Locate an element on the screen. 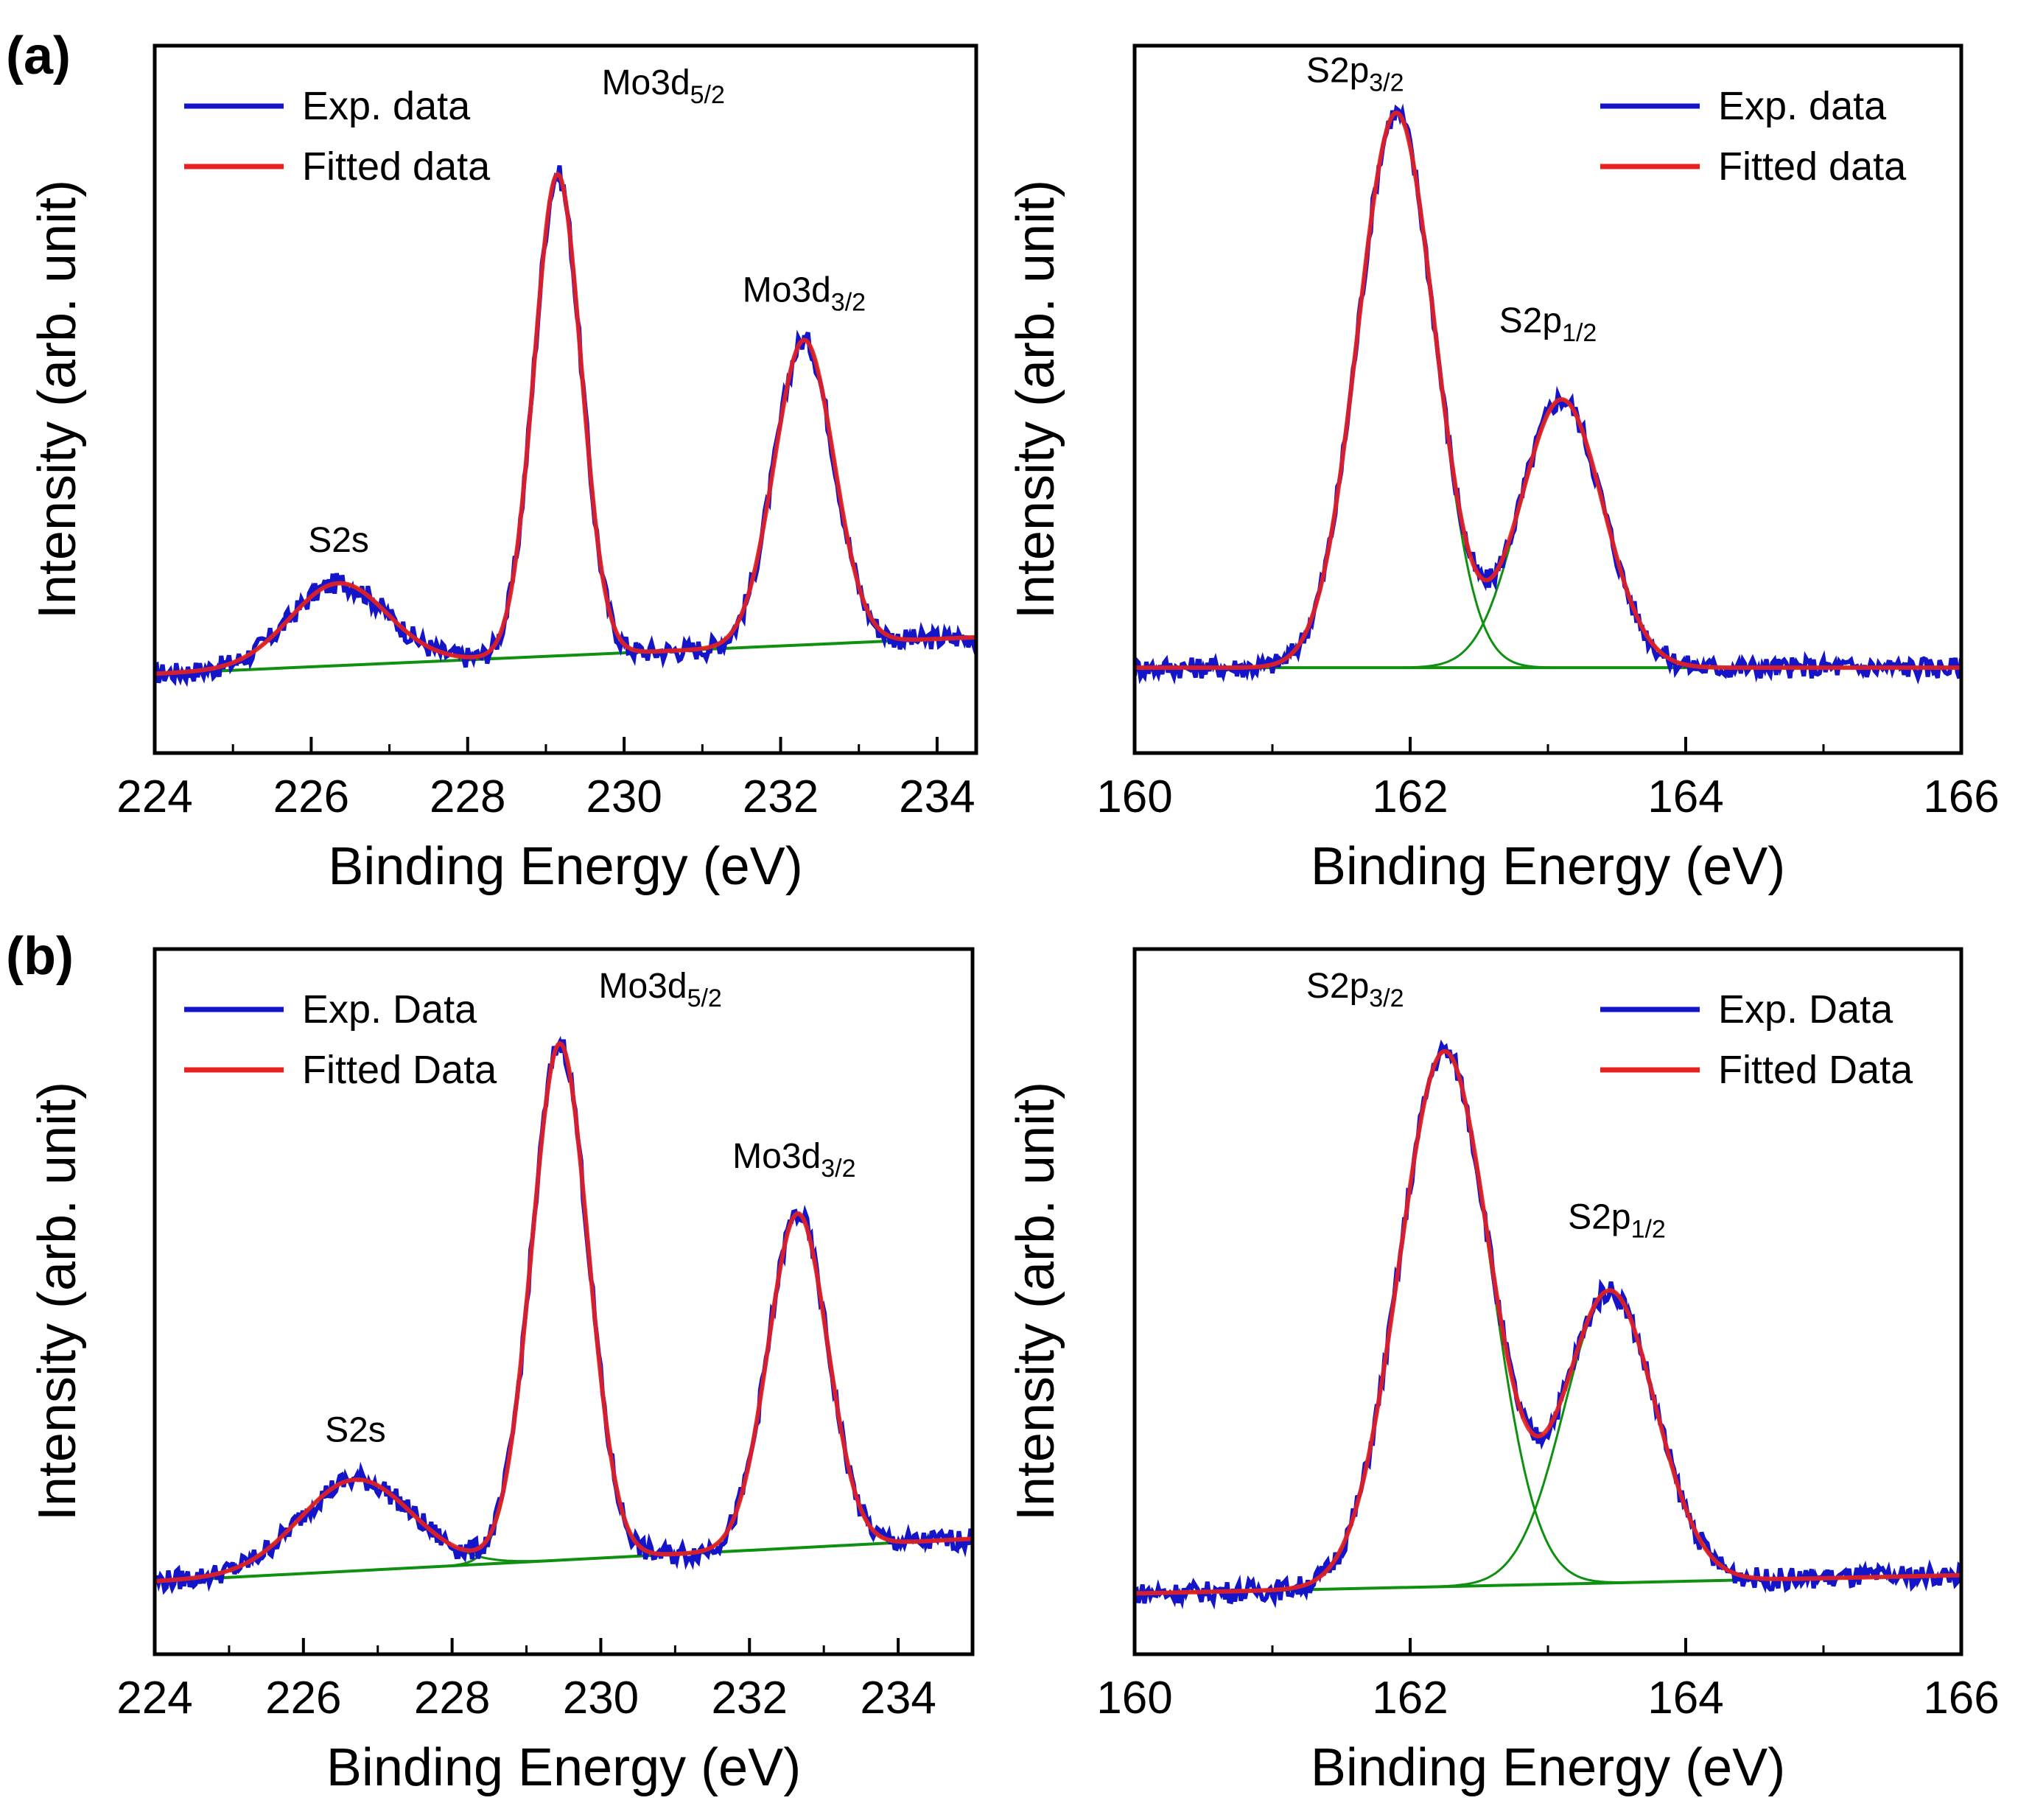  legend-exp-label: Exp. data is located at coordinates (386, 106).